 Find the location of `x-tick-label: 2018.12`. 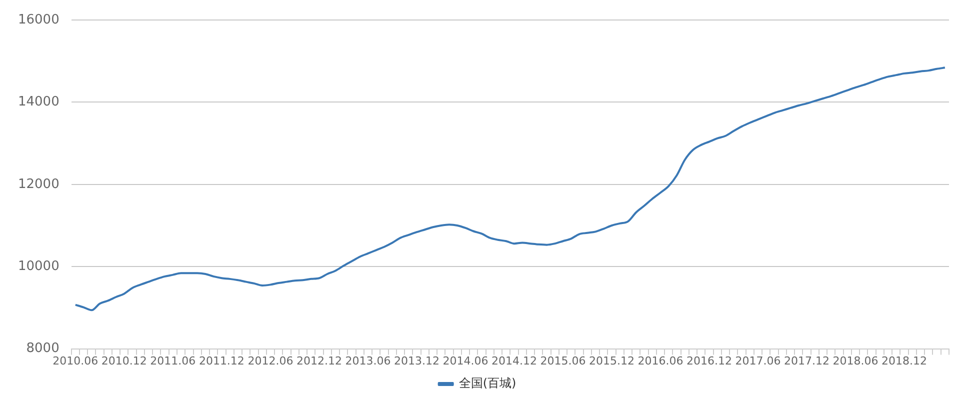

x-tick-label: 2018.12 is located at coordinates (905, 361).